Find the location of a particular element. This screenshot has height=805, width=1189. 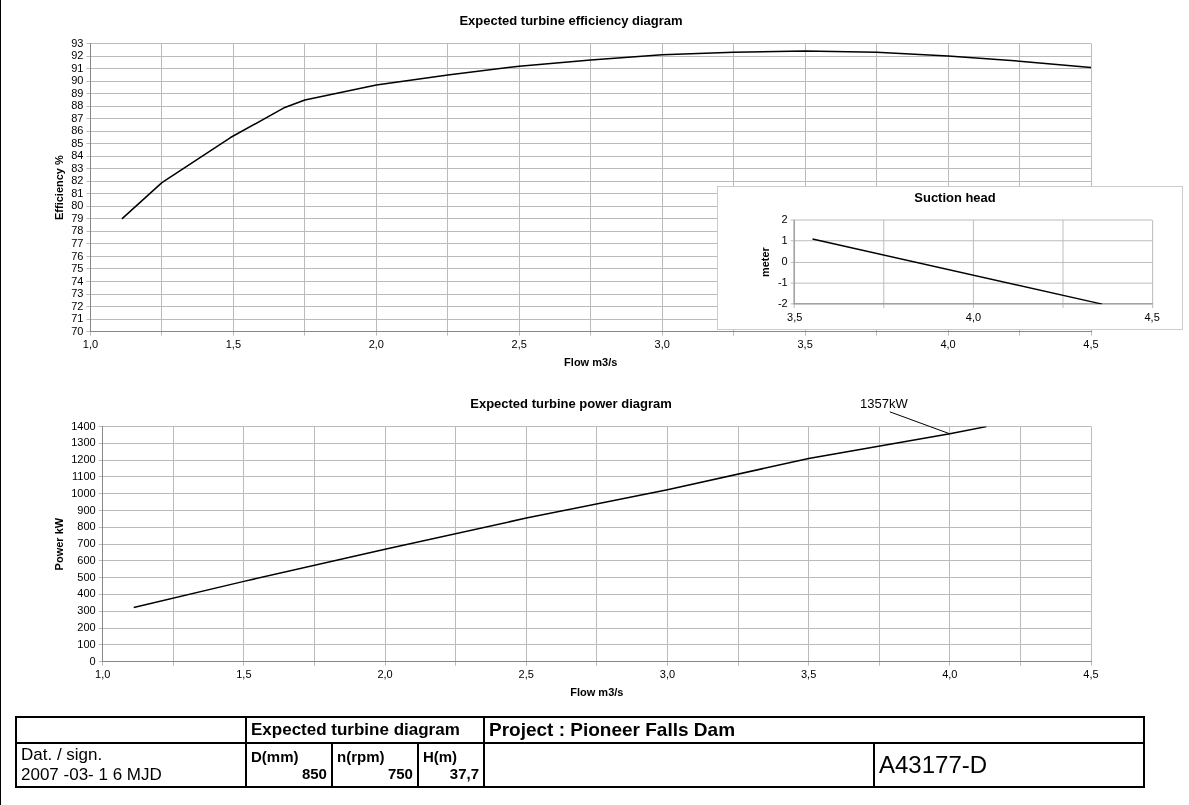

y-tick-label: 800 is located at coordinates (86, 526).